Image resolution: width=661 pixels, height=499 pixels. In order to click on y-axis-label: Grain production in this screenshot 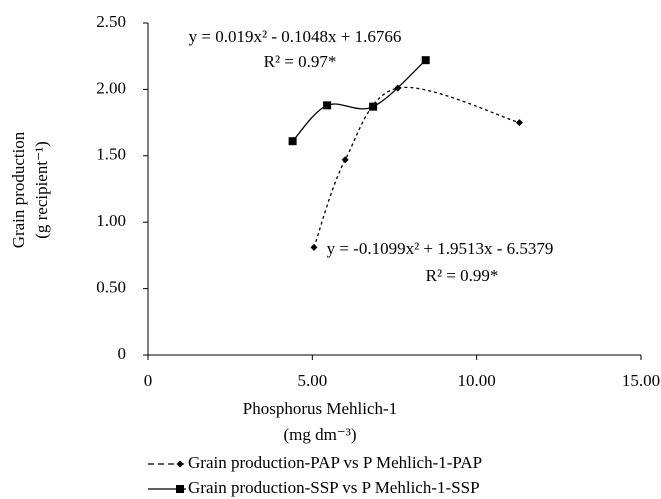, I will do `click(18, 189)`.